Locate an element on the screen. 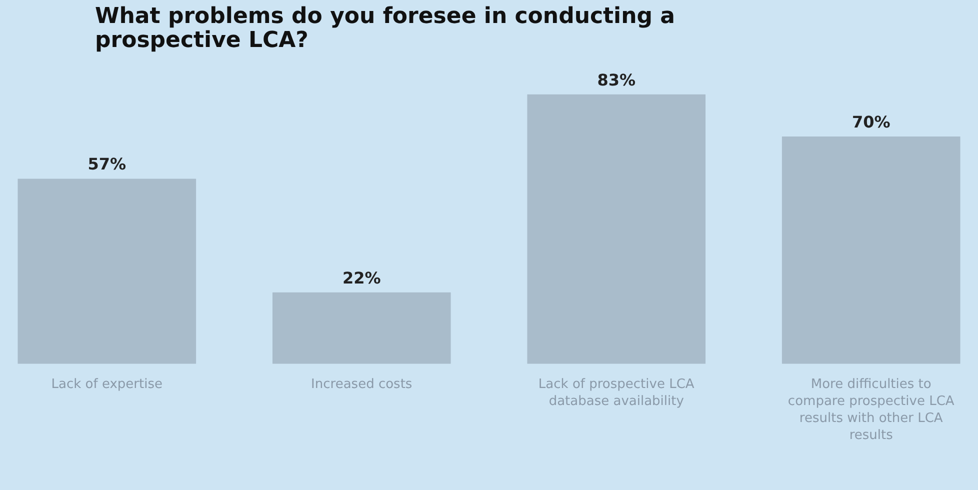 The width and height of the screenshot is (978, 490). x-tick-label: More difficulties to compare prospective LCA results with other LCA results is located at coordinates (871, 409).